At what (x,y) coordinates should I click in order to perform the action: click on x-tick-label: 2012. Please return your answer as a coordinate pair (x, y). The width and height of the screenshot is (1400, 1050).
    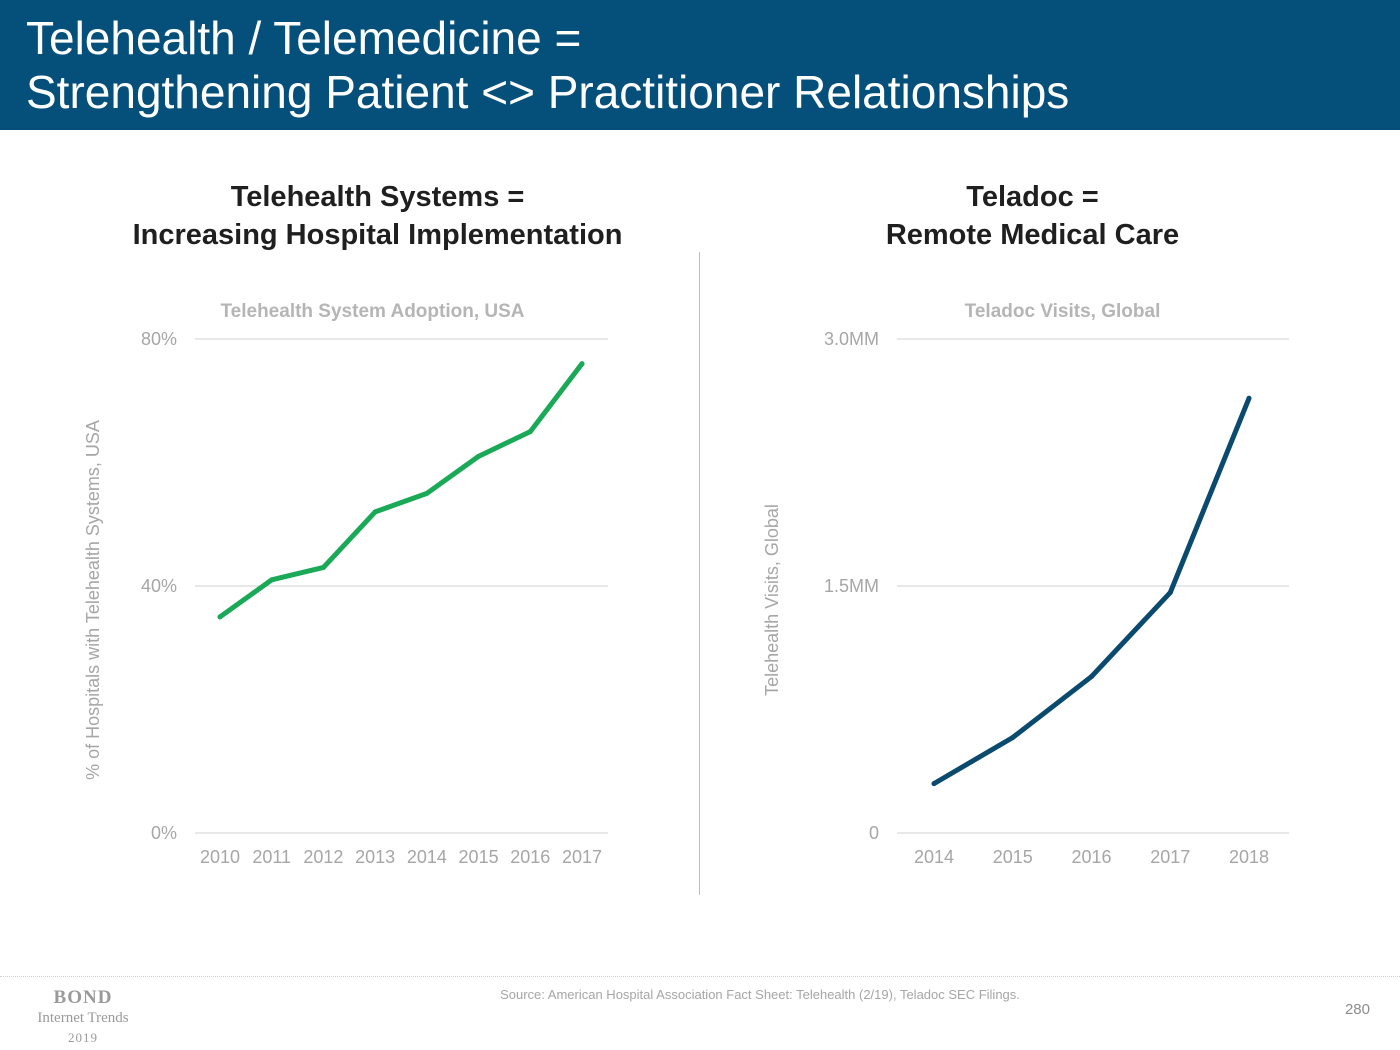
    Looking at the image, I should click on (323, 857).